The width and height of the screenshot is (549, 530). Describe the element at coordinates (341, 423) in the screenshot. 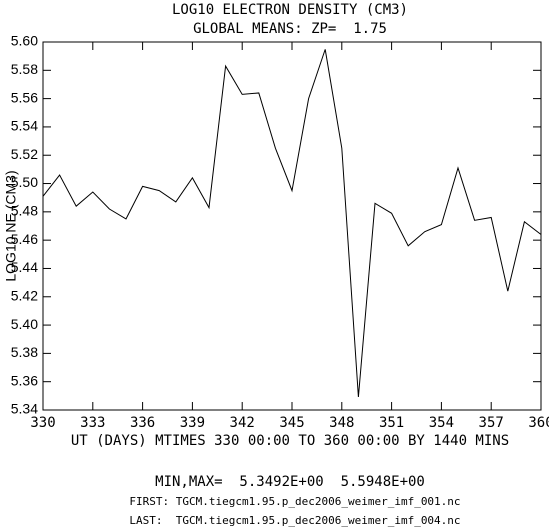

I see `x-tick-label: 348` at that location.